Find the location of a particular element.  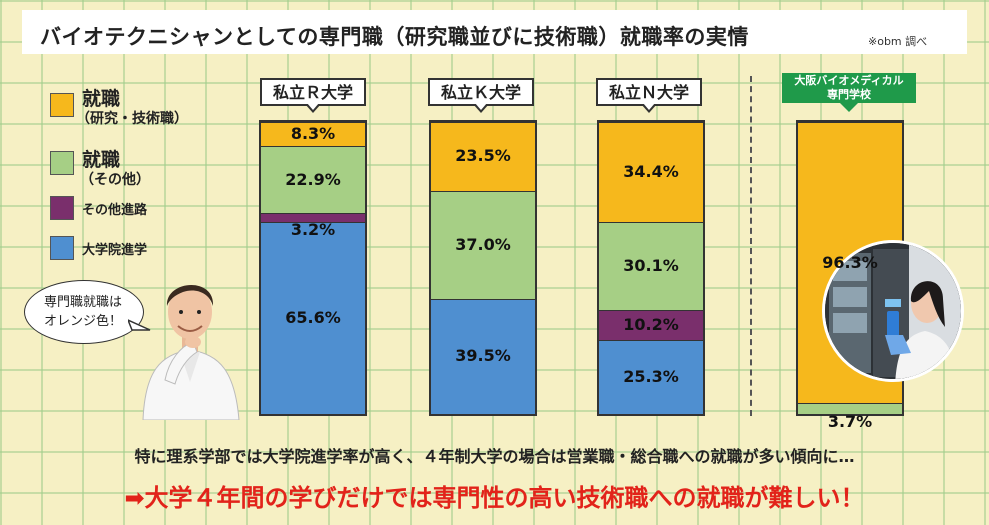

data-label-other-job: 22.9% is located at coordinates (313, 179).